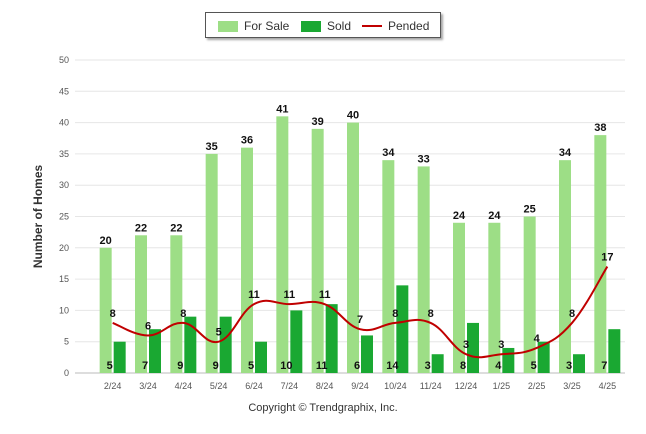 The image size is (646, 434). Describe the element at coordinates (148, 326) in the screenshot. I see `pended-value-label: 6` at that location.